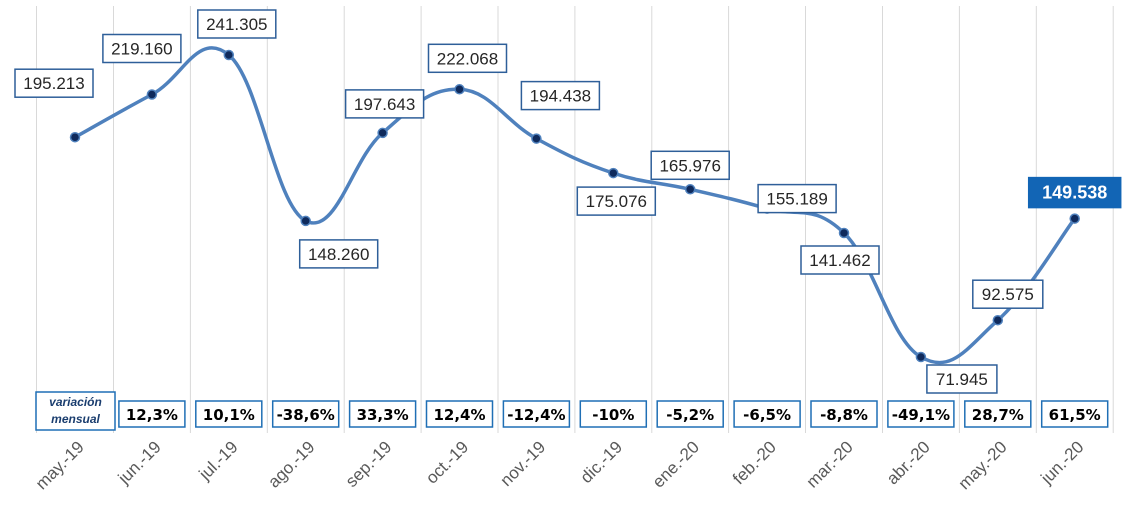  I want to click on x-tick-label: dic.-19, so click(602, 462).